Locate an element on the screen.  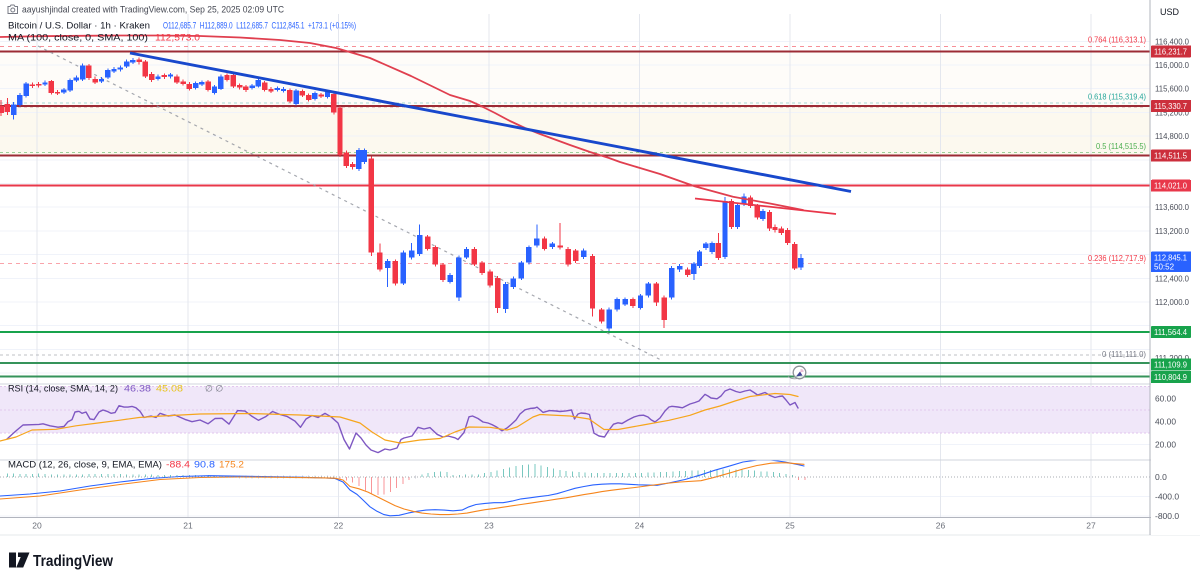
svg-text: 112,400.0 is located at coordinates (1172, 278).